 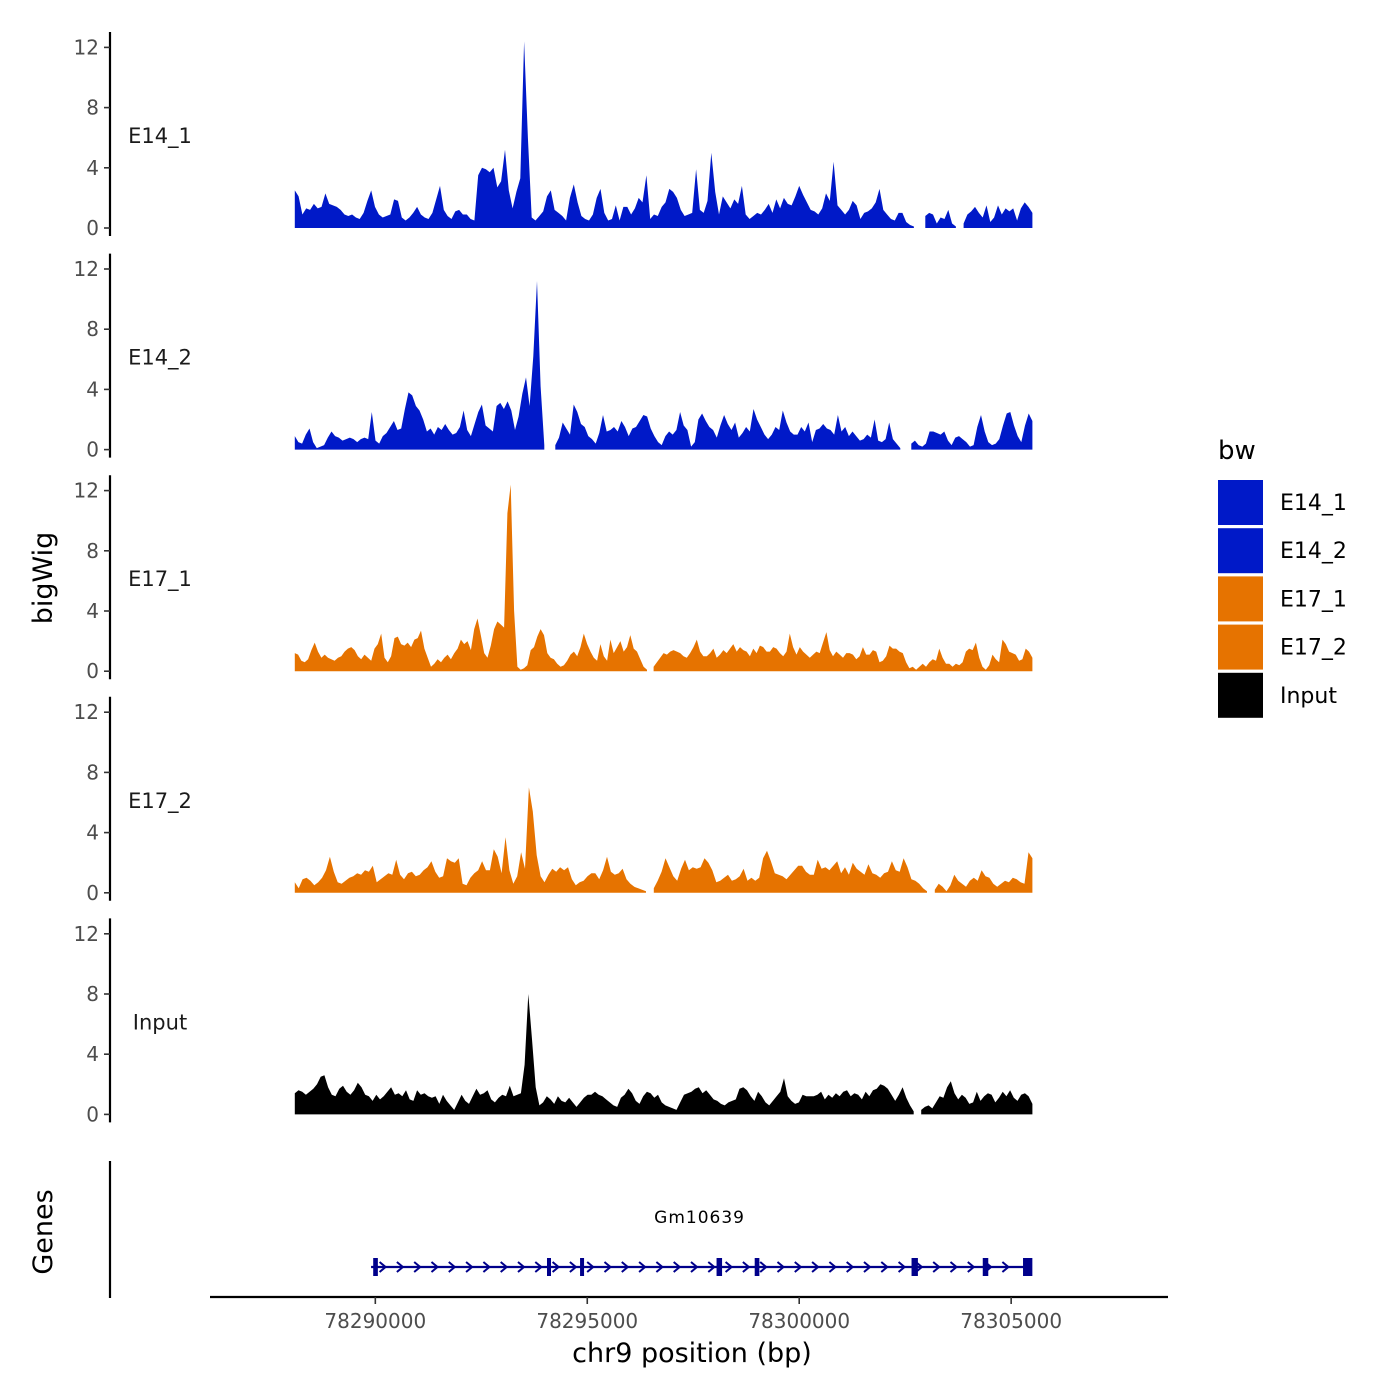 I want to click on legend-title: bw, so click(x=1237, y=451).